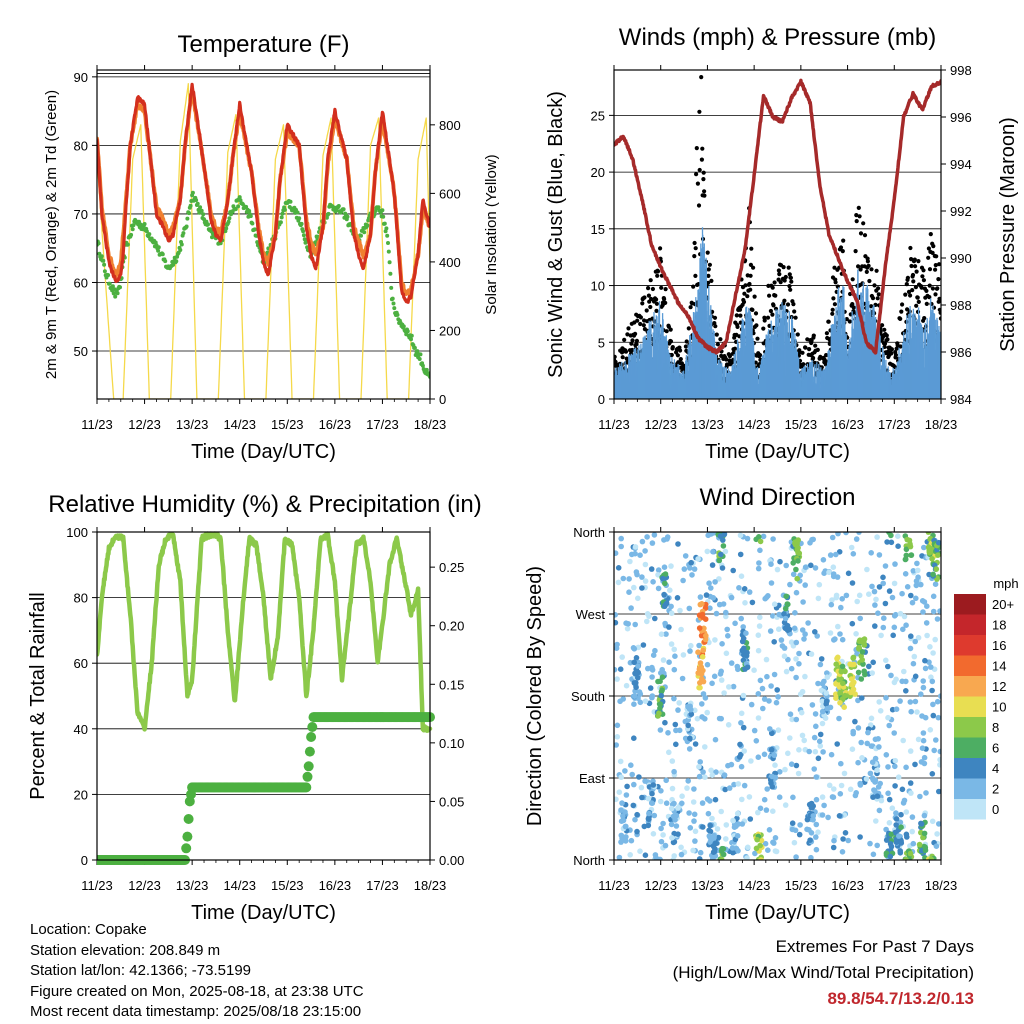  What do you see at coordinates (141, 970) in the screenshot?
I see `latlon-text: Station lat/lon: 42.1366; -73.5199` at bounding box center [141, 970].